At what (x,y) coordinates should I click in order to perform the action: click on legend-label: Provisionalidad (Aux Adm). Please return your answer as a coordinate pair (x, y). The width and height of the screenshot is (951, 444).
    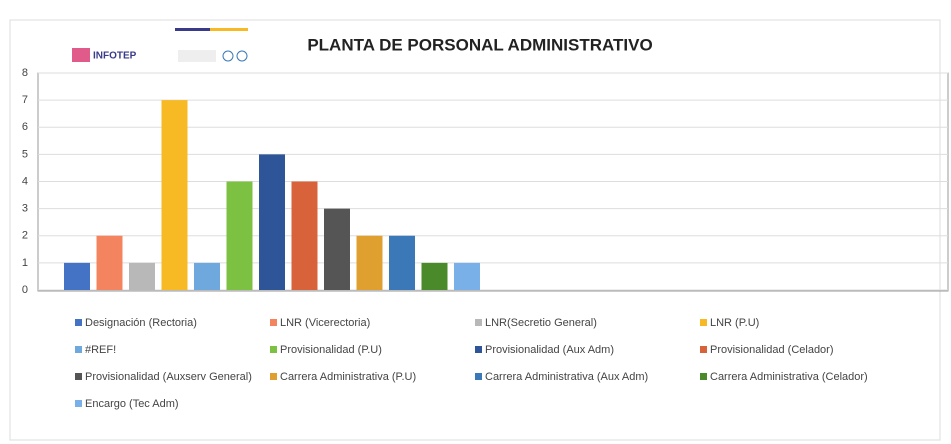
    Looking at the image, I should click on (549, 350).